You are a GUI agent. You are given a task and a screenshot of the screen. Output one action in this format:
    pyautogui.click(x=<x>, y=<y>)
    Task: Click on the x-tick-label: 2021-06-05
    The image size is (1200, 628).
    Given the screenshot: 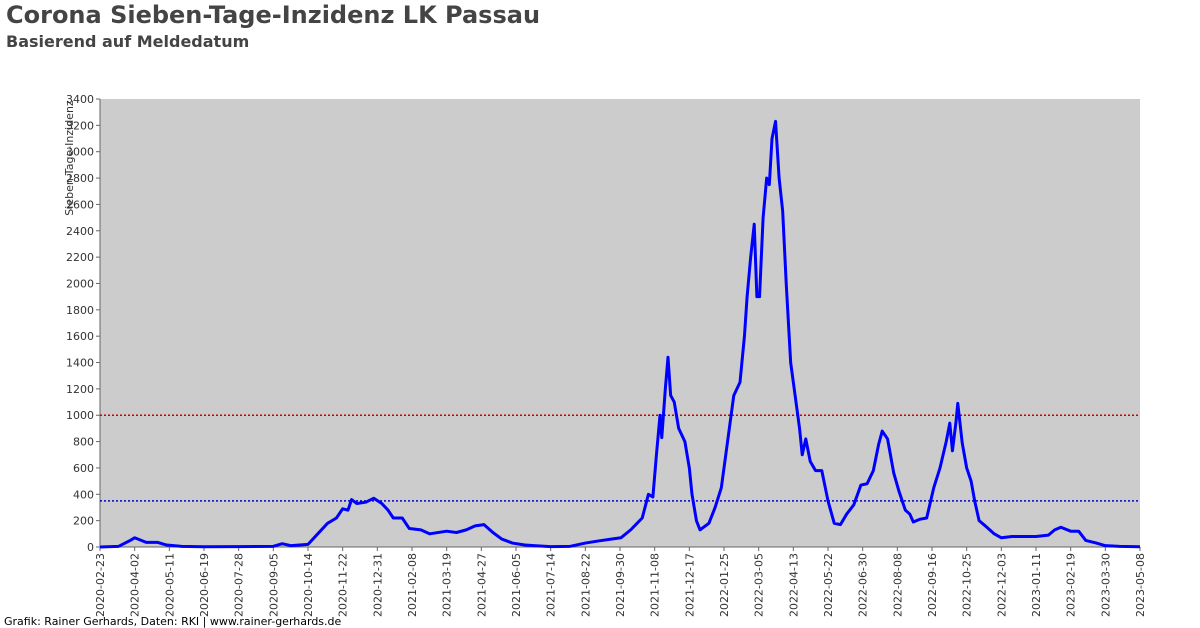 What is the action you would take?
    pyautogui.click(x=516, y=585)
    